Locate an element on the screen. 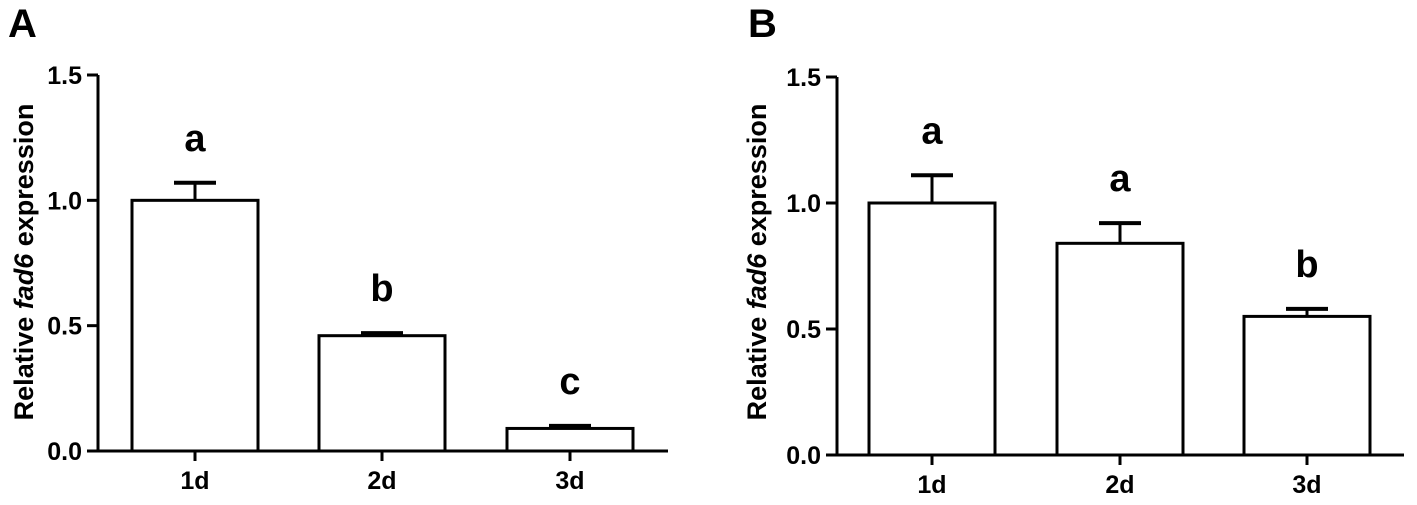 The image size is (1417, 505). panel-b-significance-letter: b is located at coordinates (1306, 265).